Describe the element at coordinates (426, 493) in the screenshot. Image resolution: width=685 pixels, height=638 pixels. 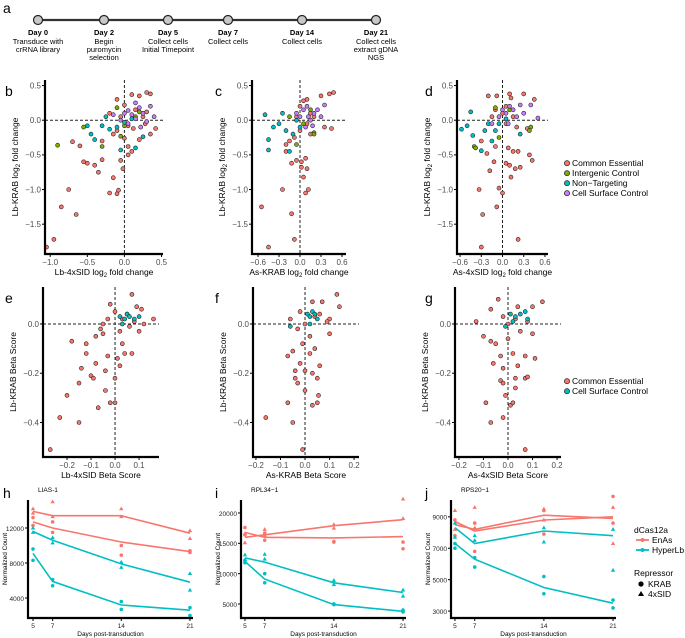
I see `panel-label-j: j` at that location.